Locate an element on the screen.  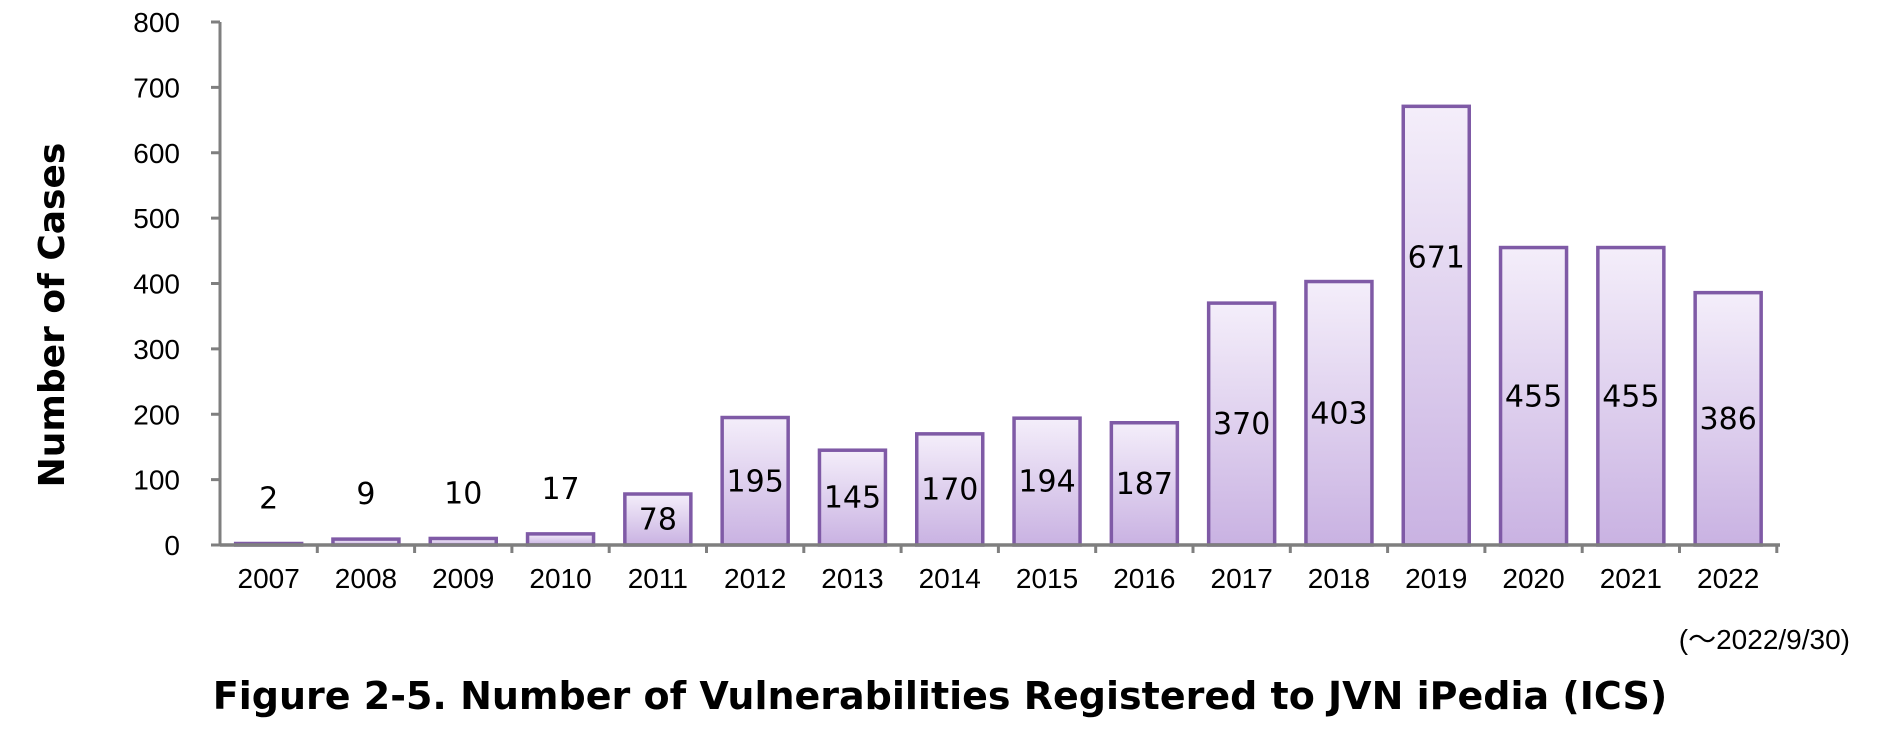
x-tick-label: 2009 is located at coordinates (463, 578).